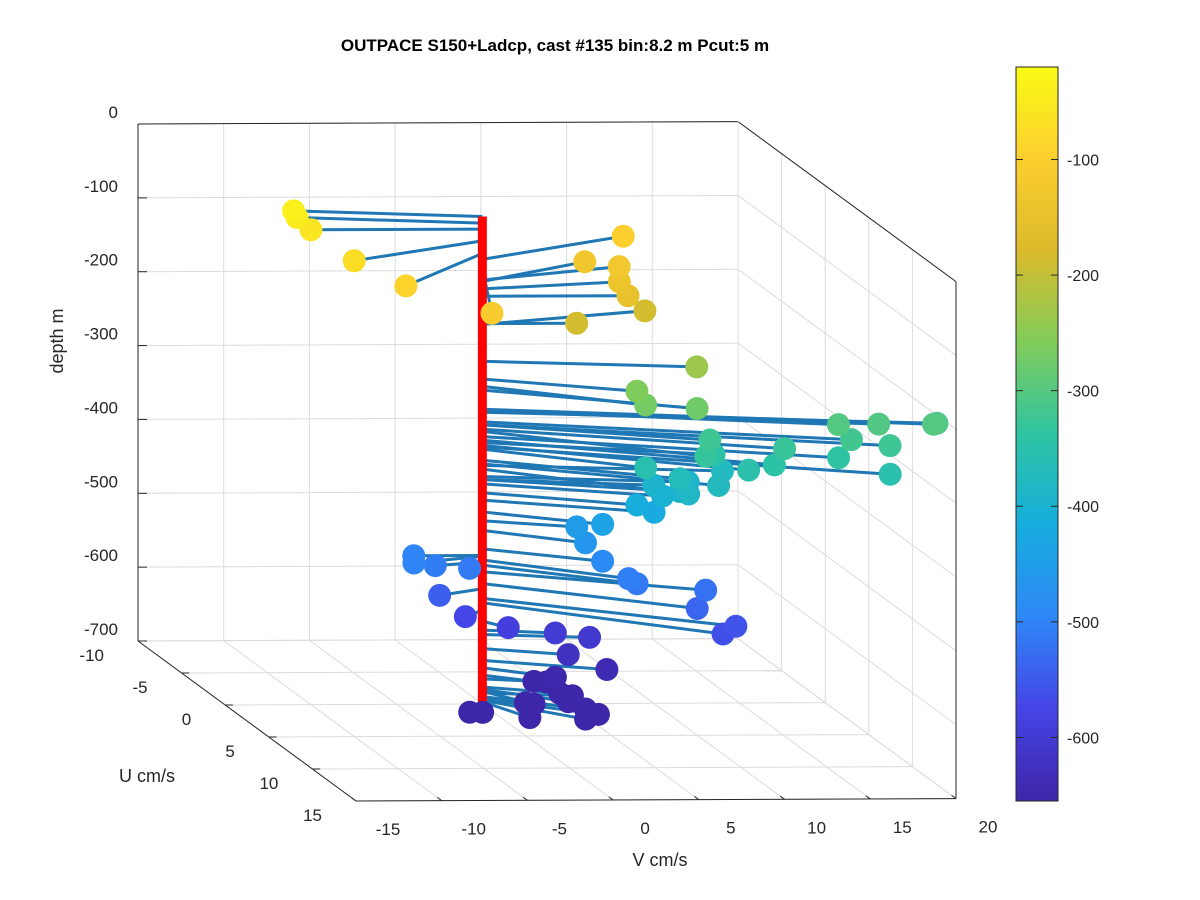 The height and width of the screenshot is (900, 1200). Describe the element at coordinates (312, 815) in the screenshot. I see `u-tick-label: 15` at that location.